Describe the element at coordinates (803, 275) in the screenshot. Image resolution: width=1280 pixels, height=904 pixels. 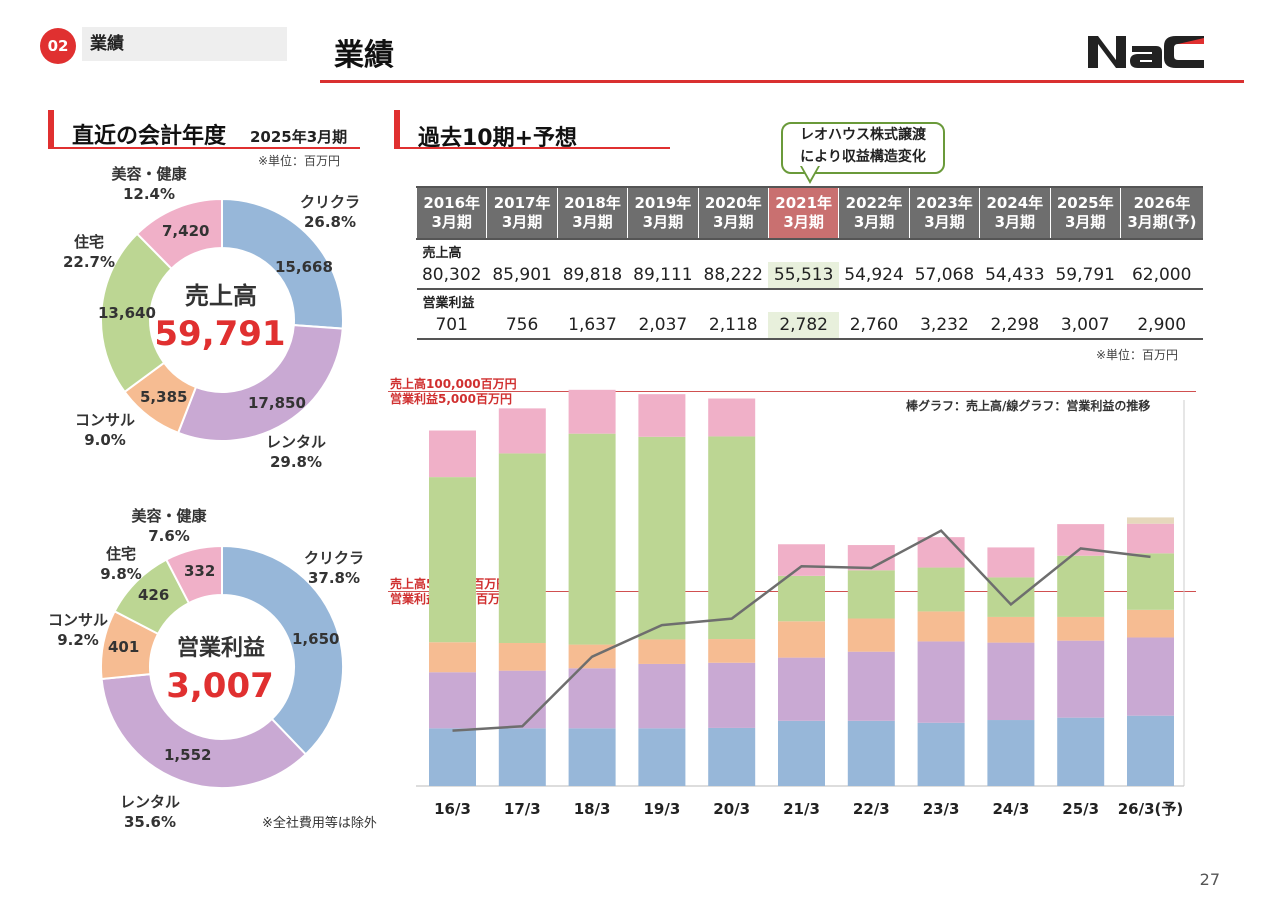
I see `sales-cell: 55,513` at that location.